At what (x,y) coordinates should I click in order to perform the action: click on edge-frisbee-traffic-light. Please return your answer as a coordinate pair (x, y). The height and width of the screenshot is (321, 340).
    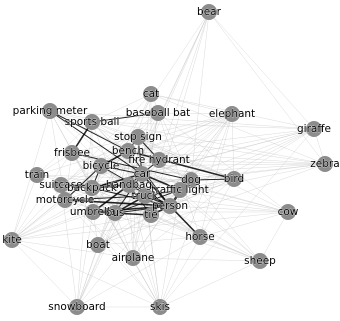
    Looking at the image, I should click on (126, 171).